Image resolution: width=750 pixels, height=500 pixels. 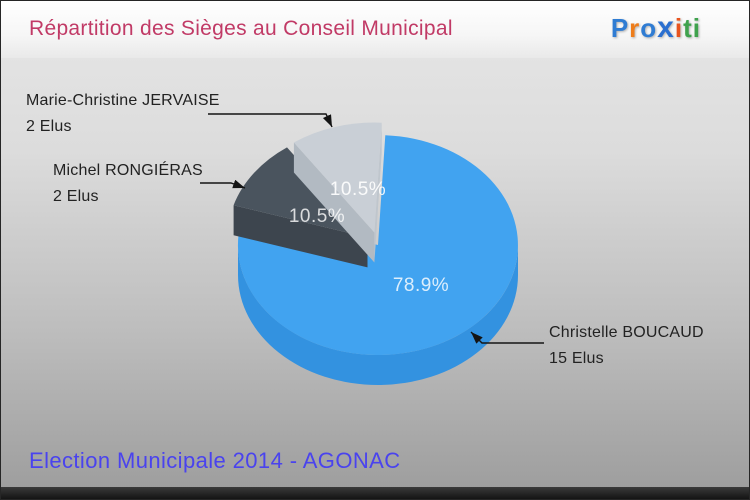 What do you see at coordinates (649, 28) in the screenshot?
I see `logo-letter: o` at bounding box center [649, 28].